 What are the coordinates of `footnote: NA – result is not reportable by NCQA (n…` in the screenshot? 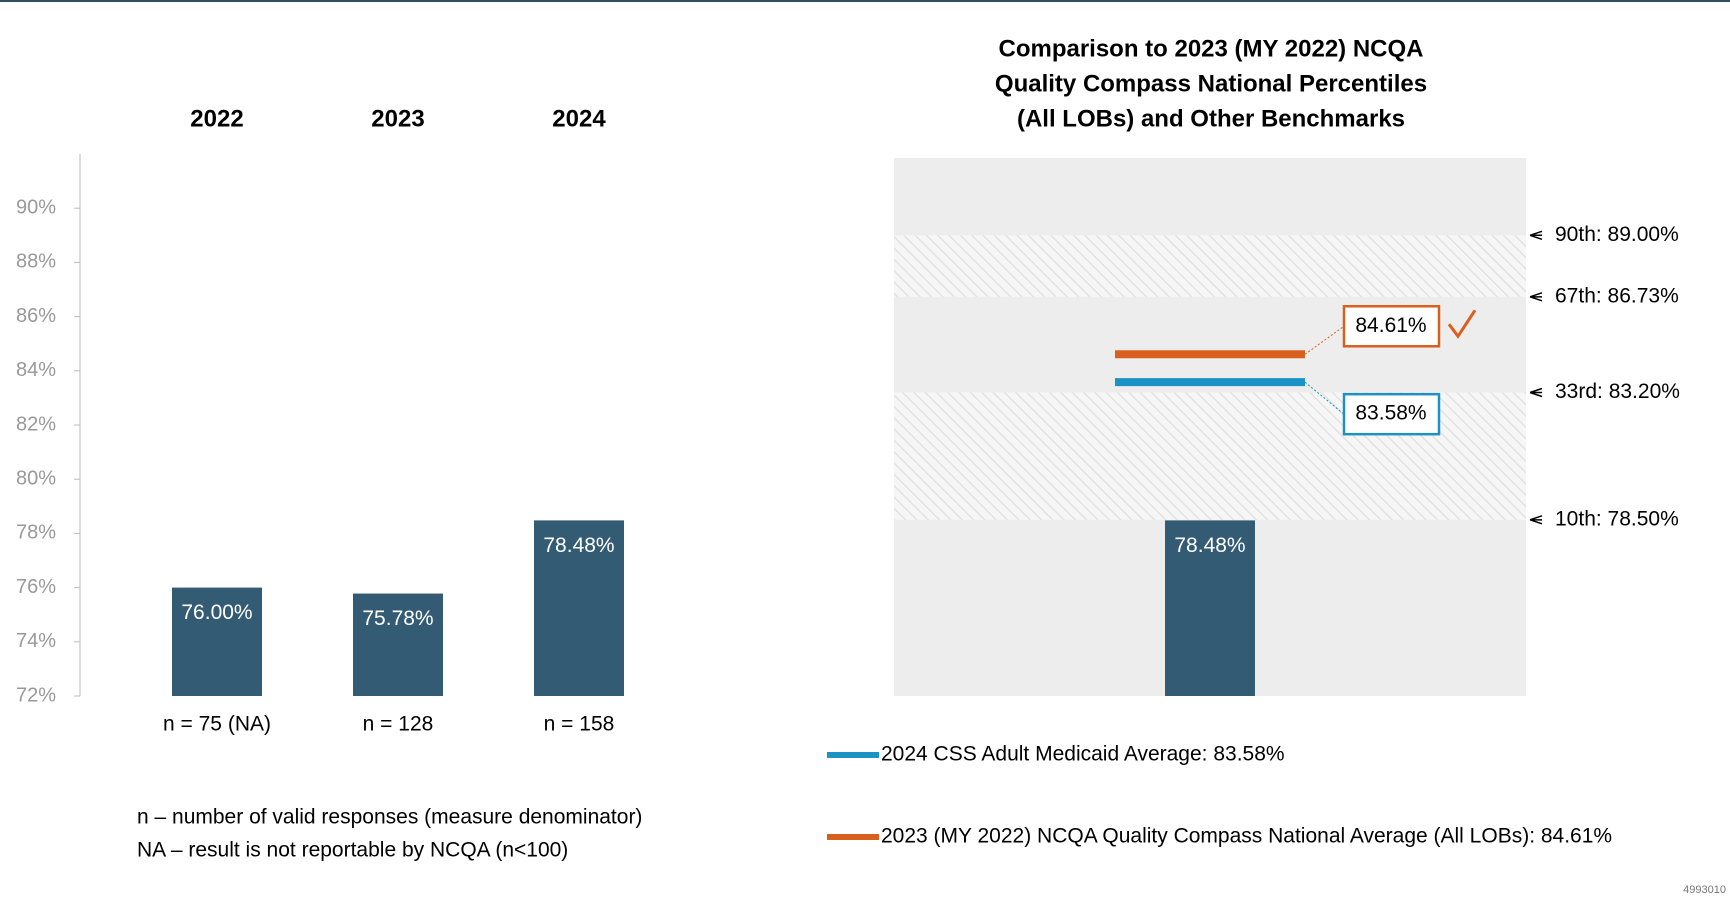 It's located at (352, 850).